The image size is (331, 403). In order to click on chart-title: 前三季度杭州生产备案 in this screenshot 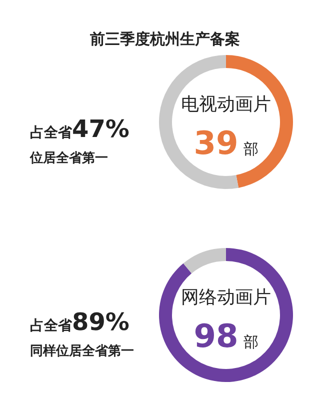, I will do `click(164, 39)`.